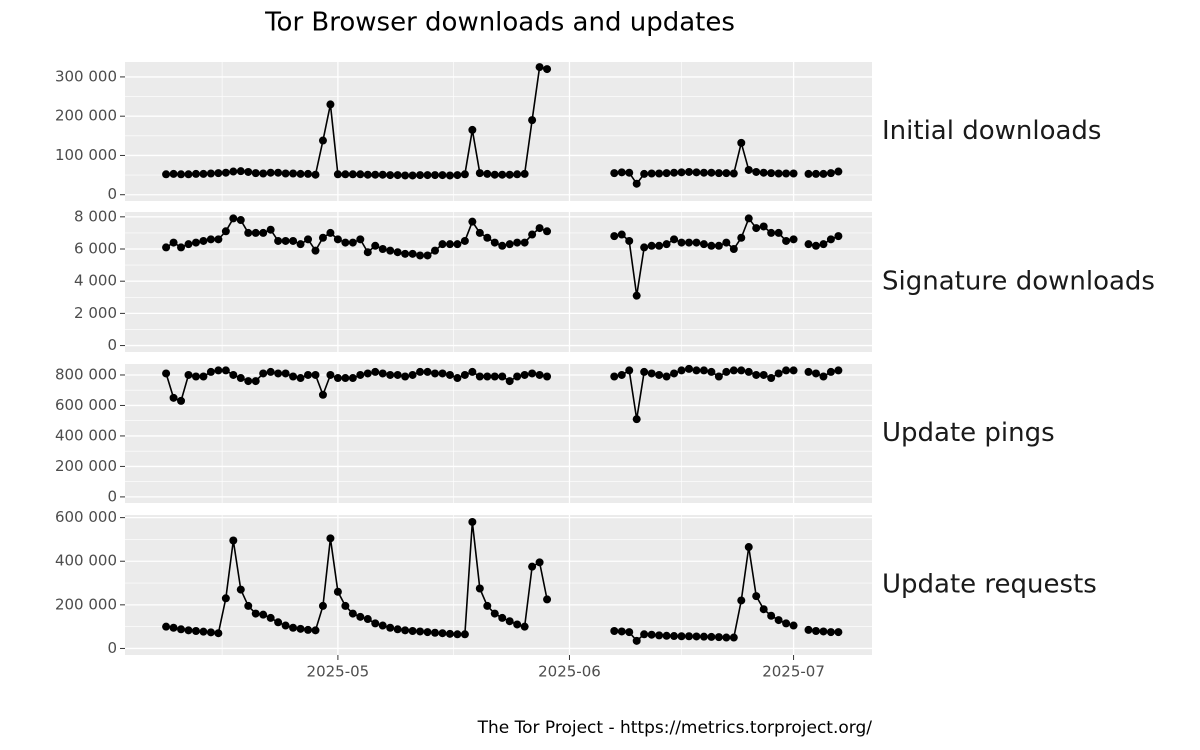  What do you see at coordinates (86, 405) in the screenshot?
I see `y-tick-label: 600 000` at bounding box center [86, 405].